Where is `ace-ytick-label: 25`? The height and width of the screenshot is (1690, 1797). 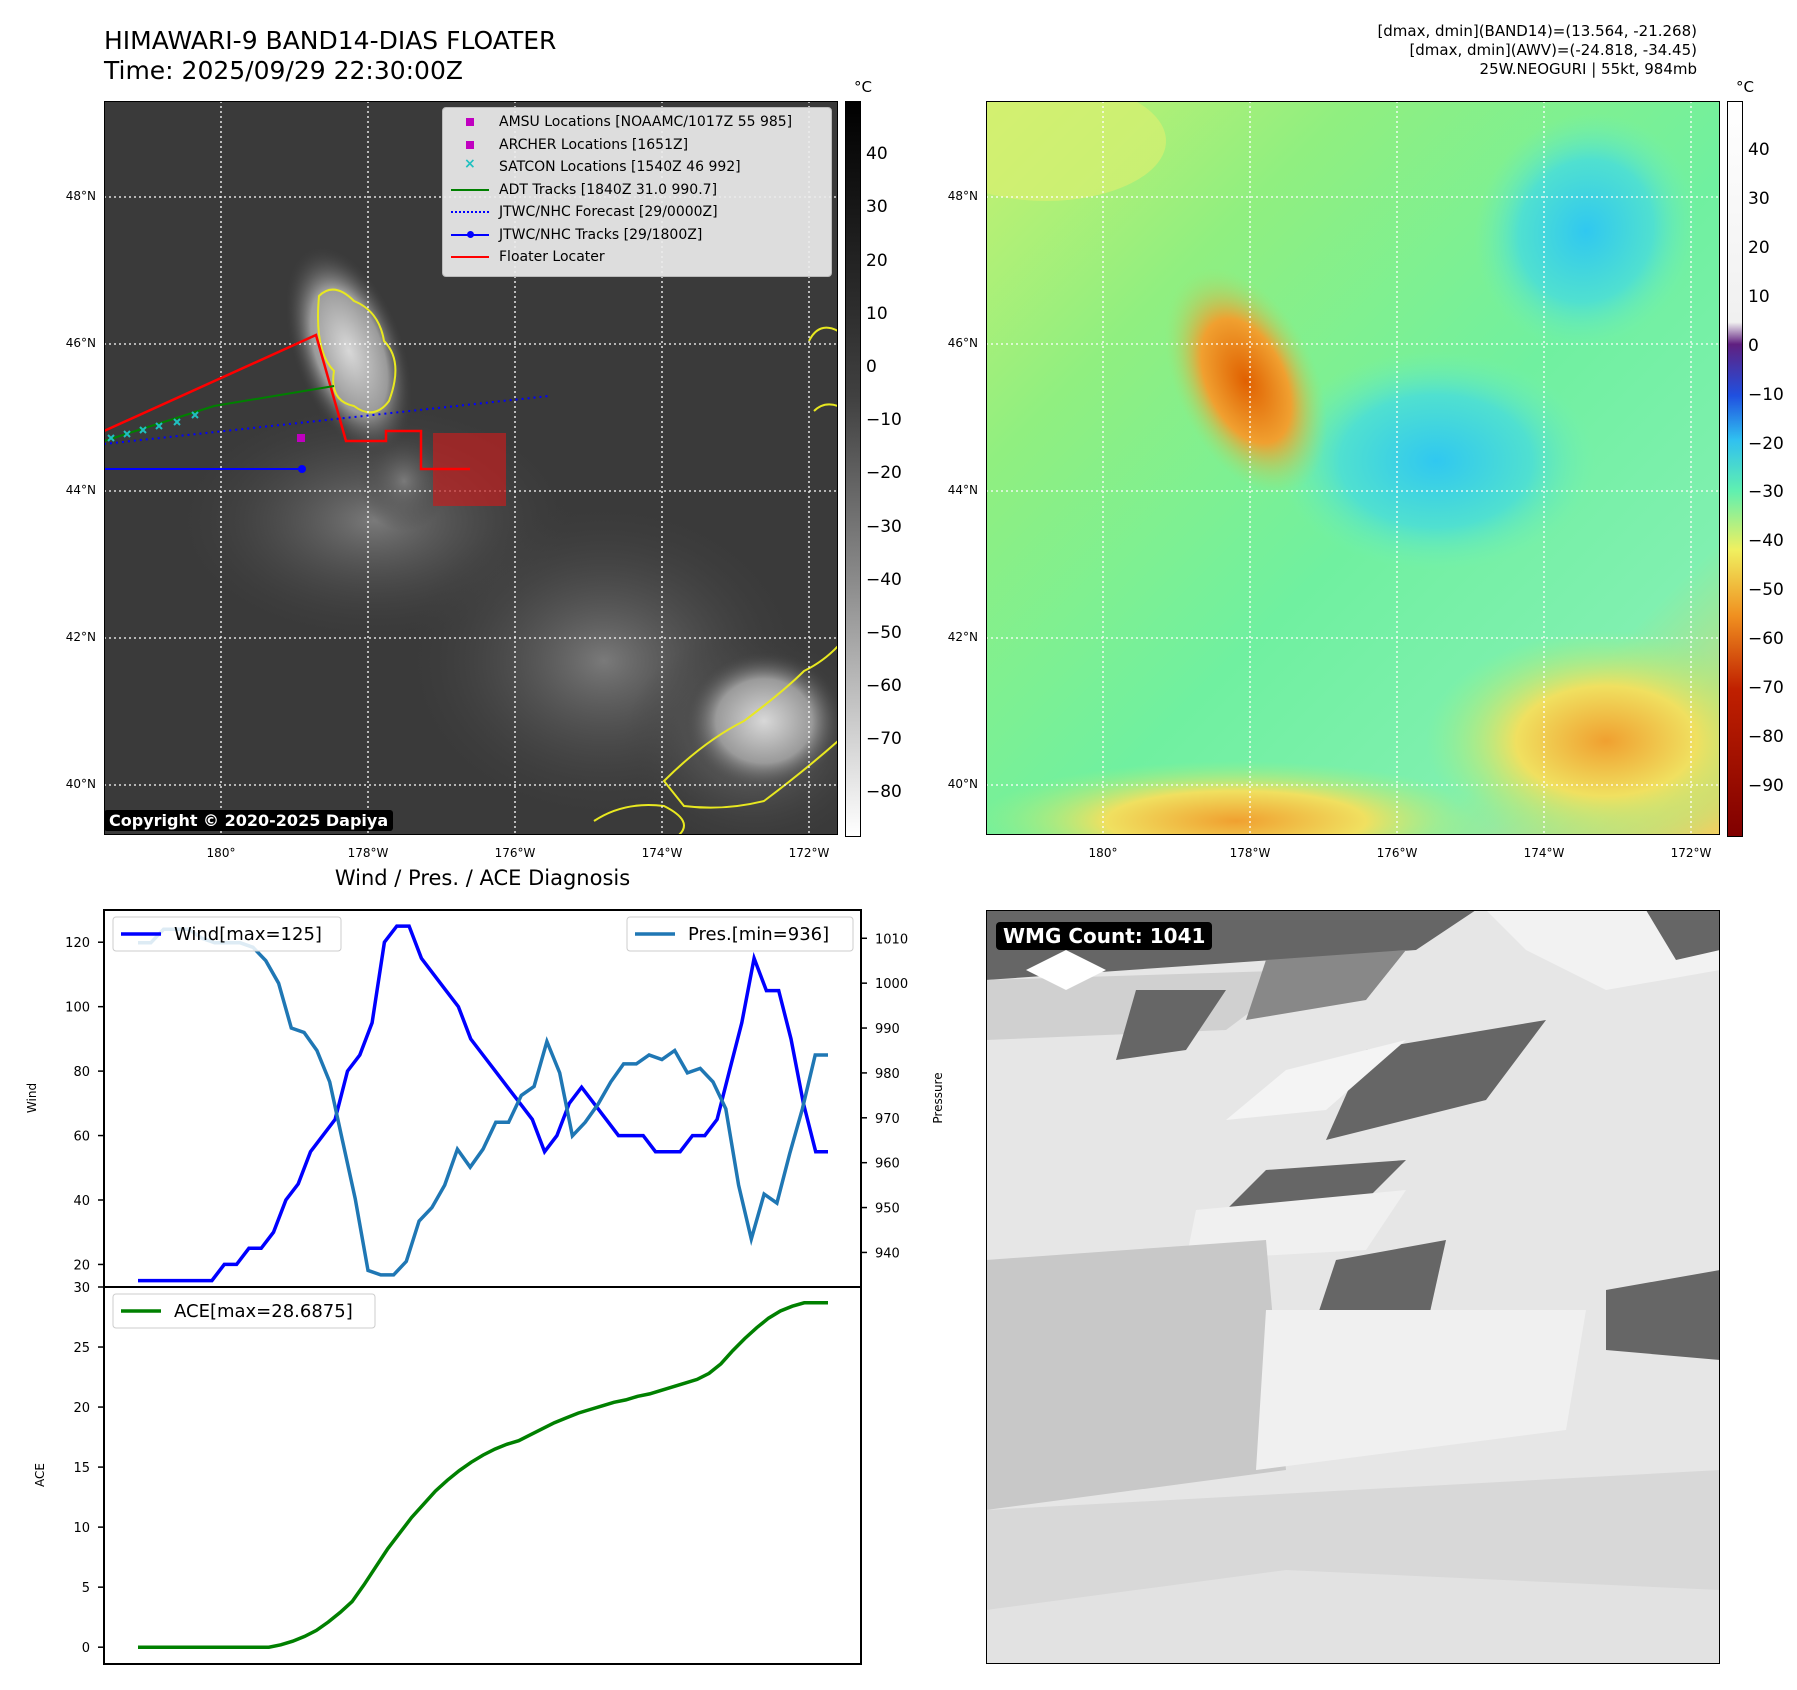 ace-ytick-label: 25 is located at coordinates (81, 1348).